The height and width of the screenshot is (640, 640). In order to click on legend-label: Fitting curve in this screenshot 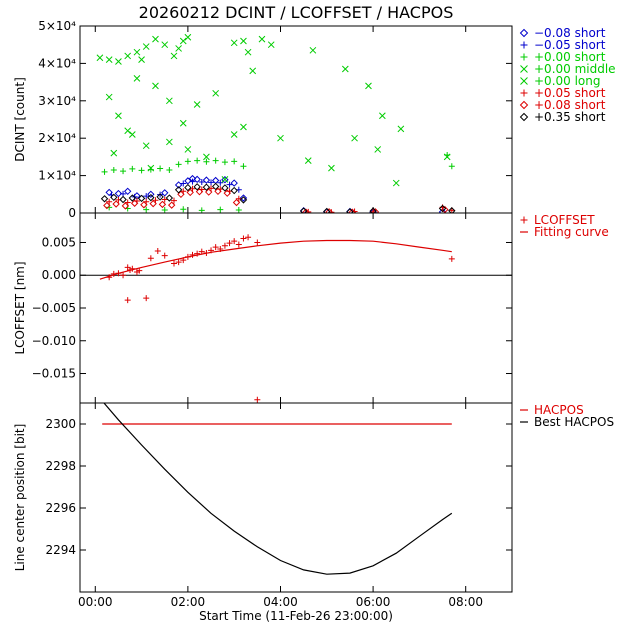, I will do `click(571, 232)`.